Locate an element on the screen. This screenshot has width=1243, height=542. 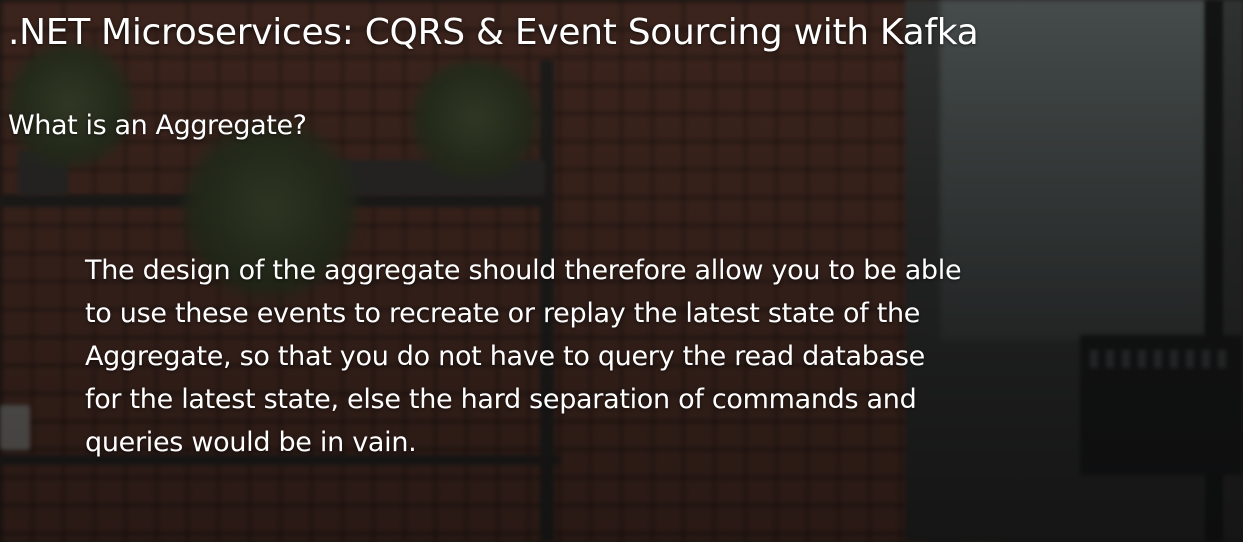
slide-body-line: queries would be in vain. is located at coordinates (251, 442).